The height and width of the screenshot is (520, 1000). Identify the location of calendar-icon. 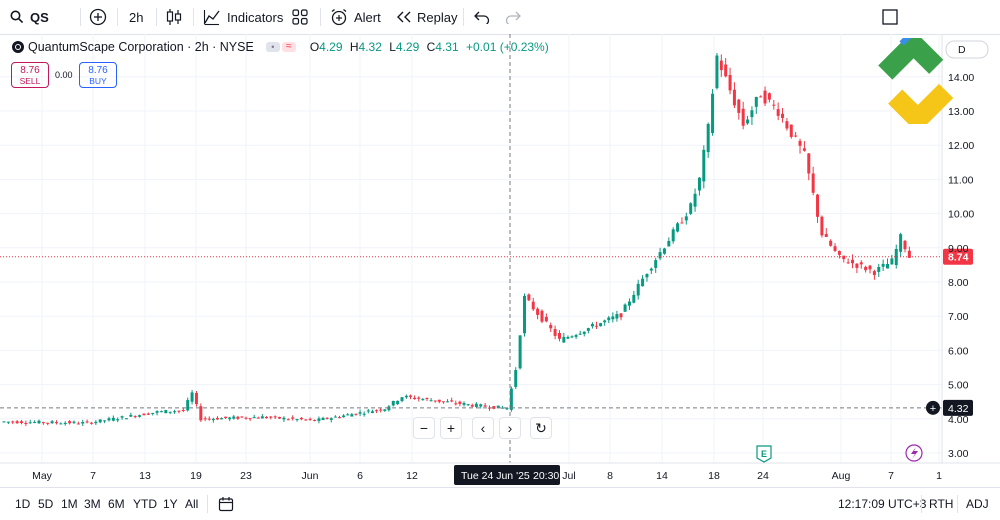
(226, 504).